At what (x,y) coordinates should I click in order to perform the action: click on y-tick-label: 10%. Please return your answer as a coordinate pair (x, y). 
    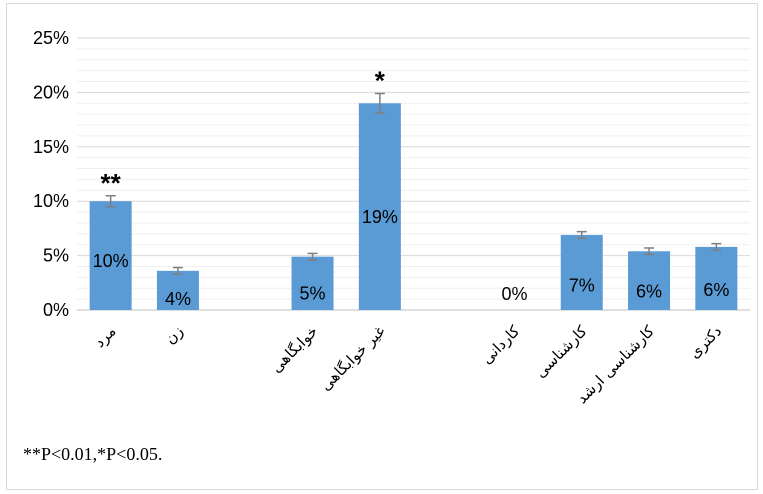
    Looking at the image, I should click on (51, 201).